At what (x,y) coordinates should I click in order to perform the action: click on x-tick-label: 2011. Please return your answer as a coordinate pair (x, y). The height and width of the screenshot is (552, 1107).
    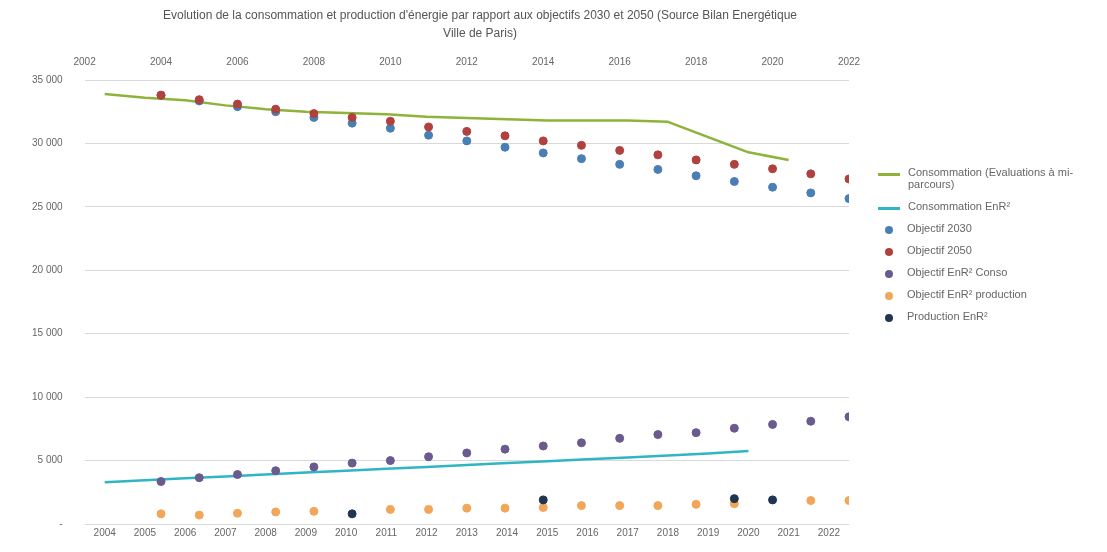
    Looking at the image, I should click on (386, 532).